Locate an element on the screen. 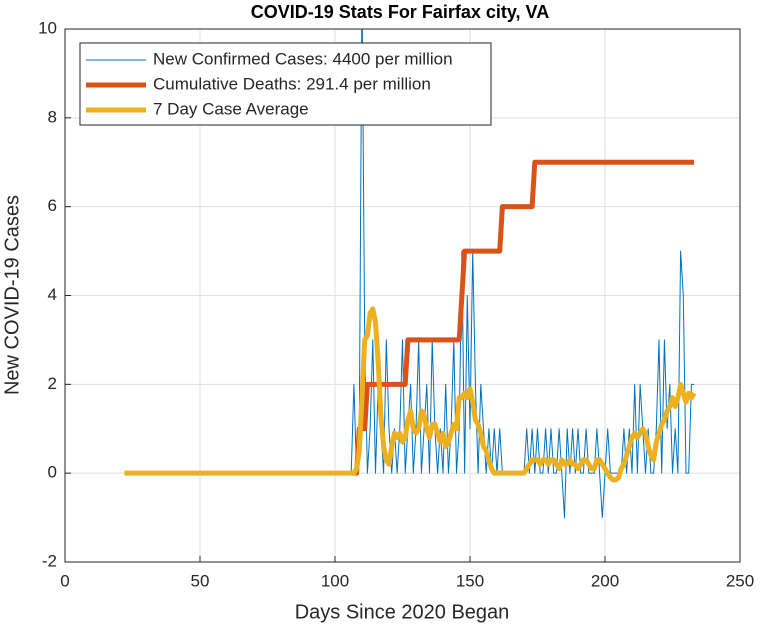 Image resolution: width=761 pixels, height=630 pixels. legend-label: Cumulative Deaths: 291.4 per million is located at coordinates (292, 83).